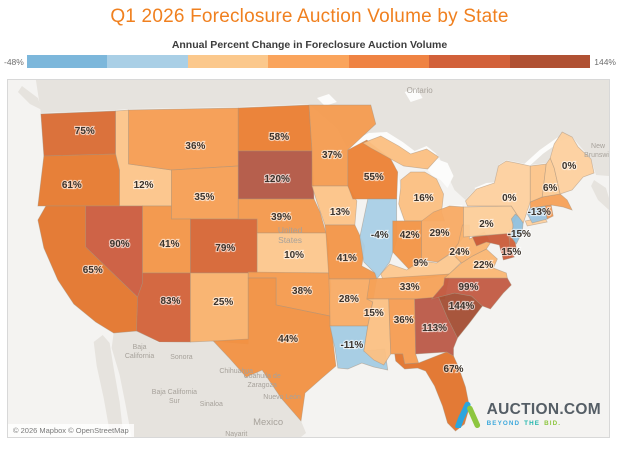 This screenshot has width=619, height=450. What do you see at coordinates (236, 371) in the screenshot?
I see `basemap-label: Chihuahua` at bounding box center [236, 371].